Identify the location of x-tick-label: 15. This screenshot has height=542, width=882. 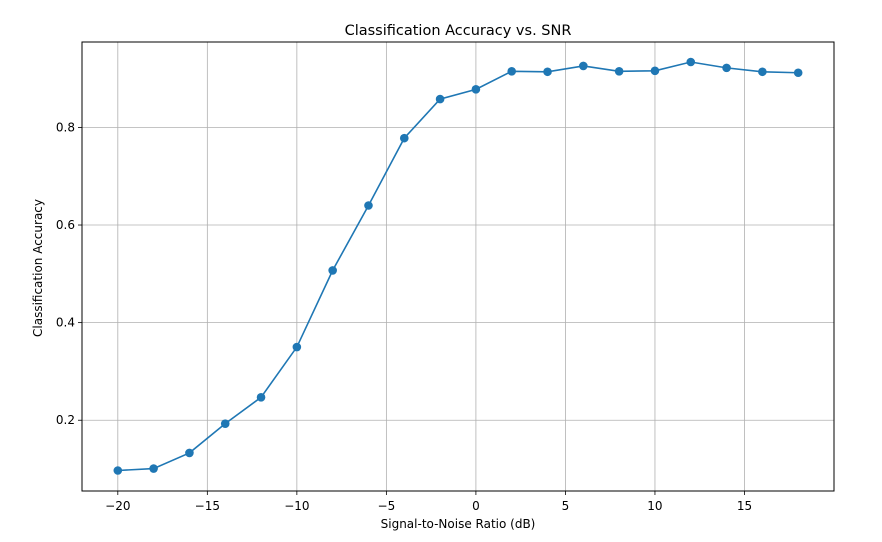
(744, 506).